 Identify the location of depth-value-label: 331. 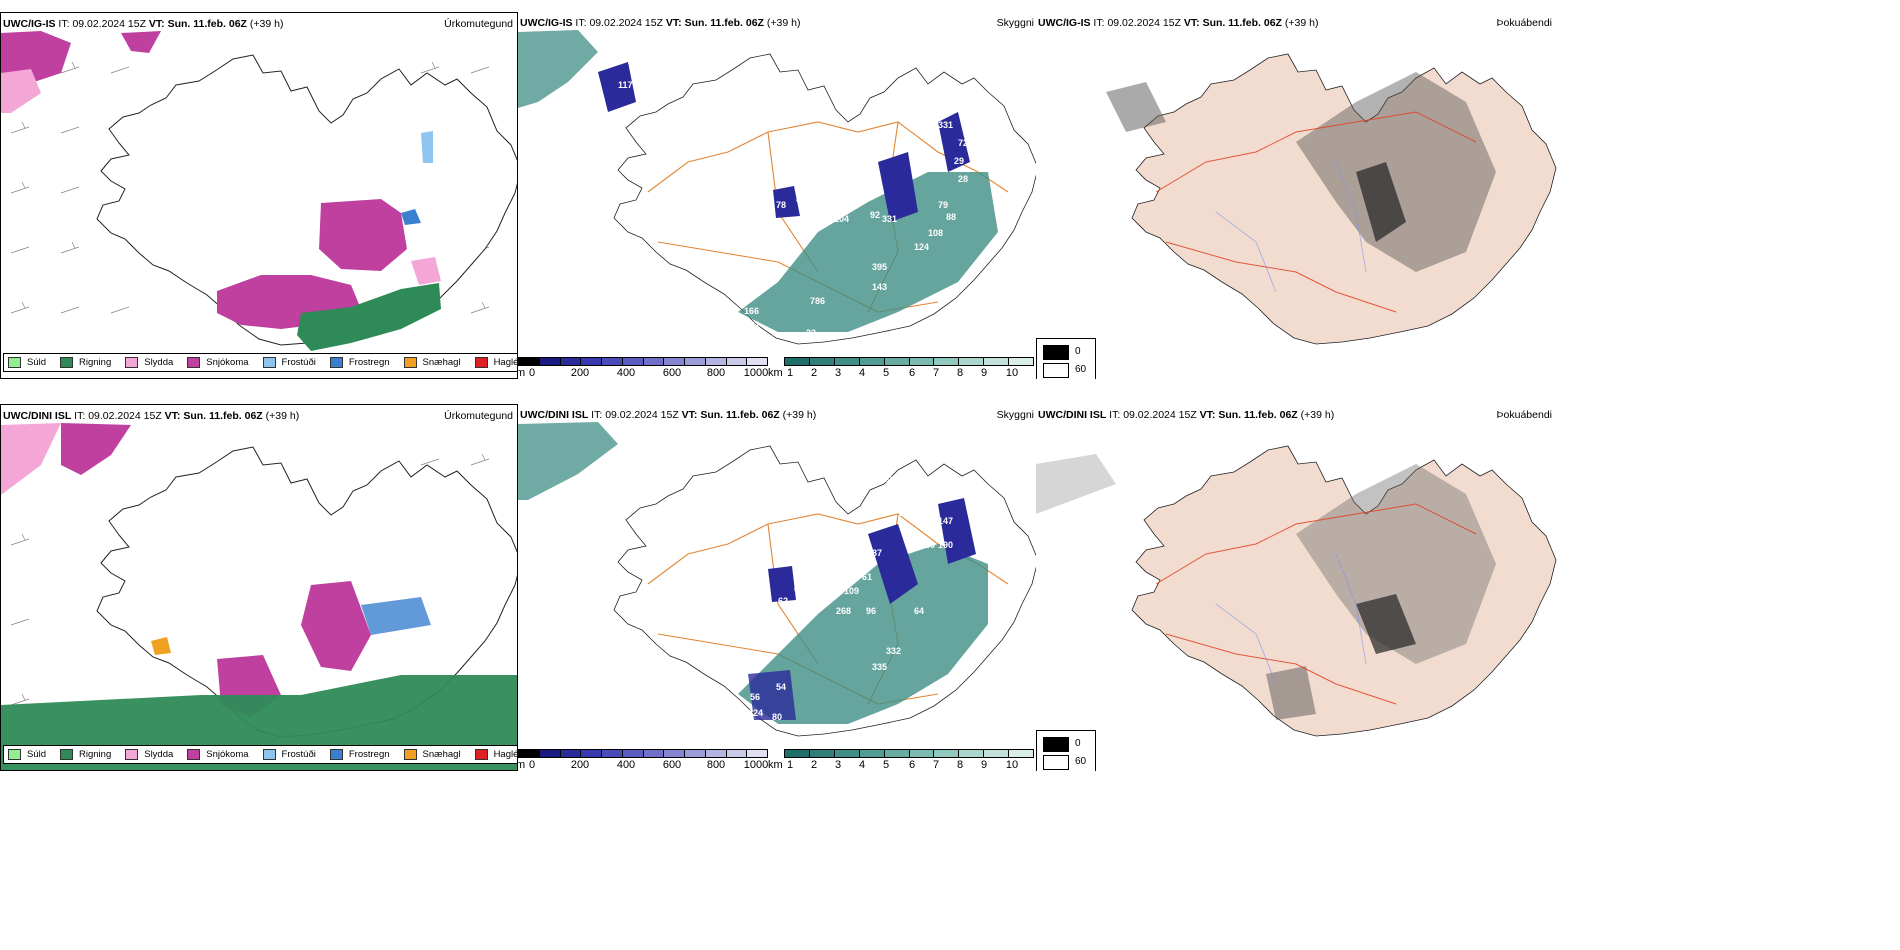
(945, 125).